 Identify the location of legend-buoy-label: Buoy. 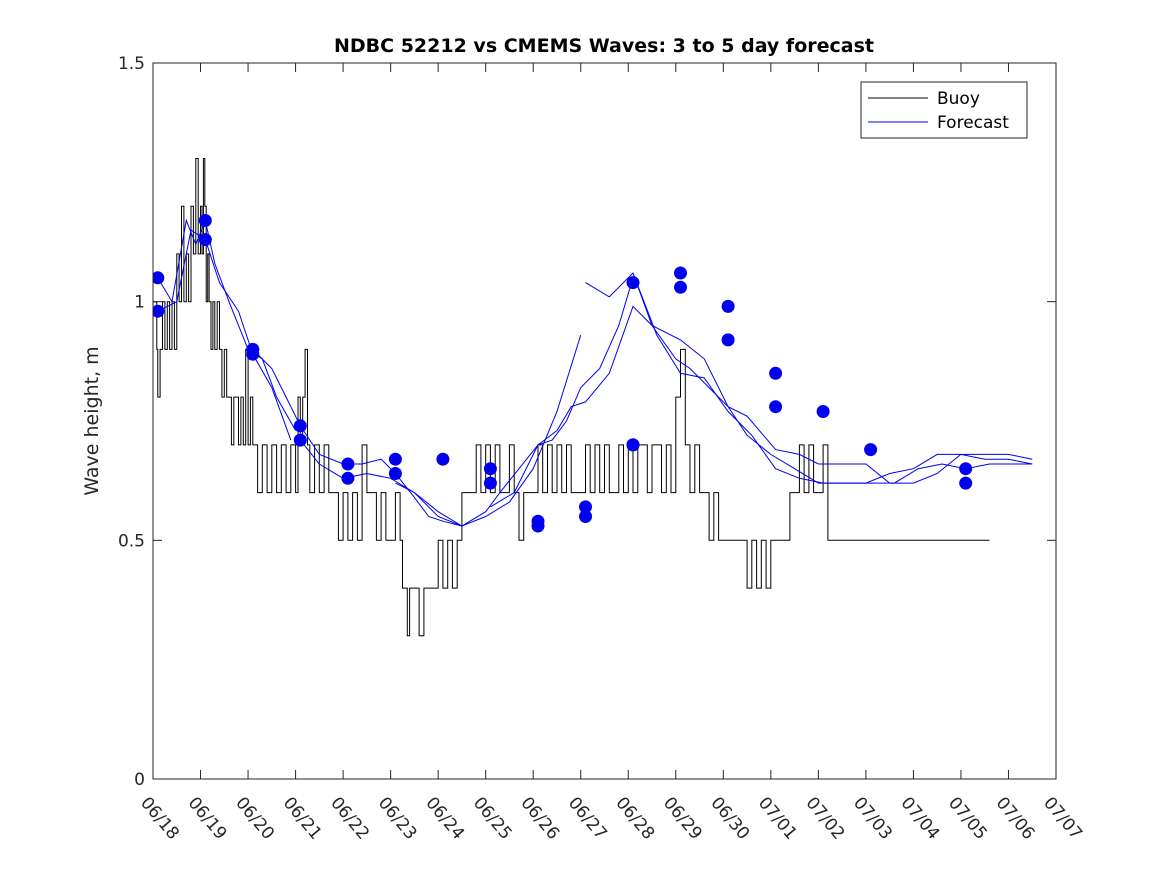
(958, 99).